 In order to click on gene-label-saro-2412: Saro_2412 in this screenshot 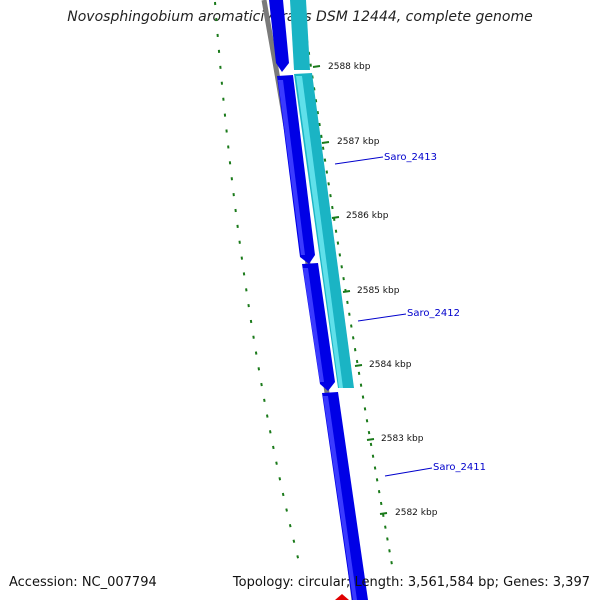, I will do `click(433, 313)`.